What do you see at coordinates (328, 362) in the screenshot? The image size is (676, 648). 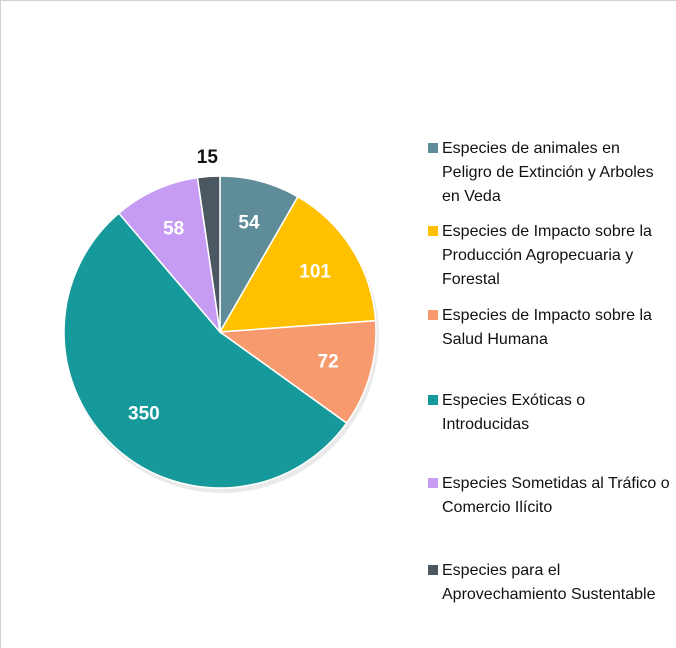 I see `data-label: 72` at bounding box center [328, 362].